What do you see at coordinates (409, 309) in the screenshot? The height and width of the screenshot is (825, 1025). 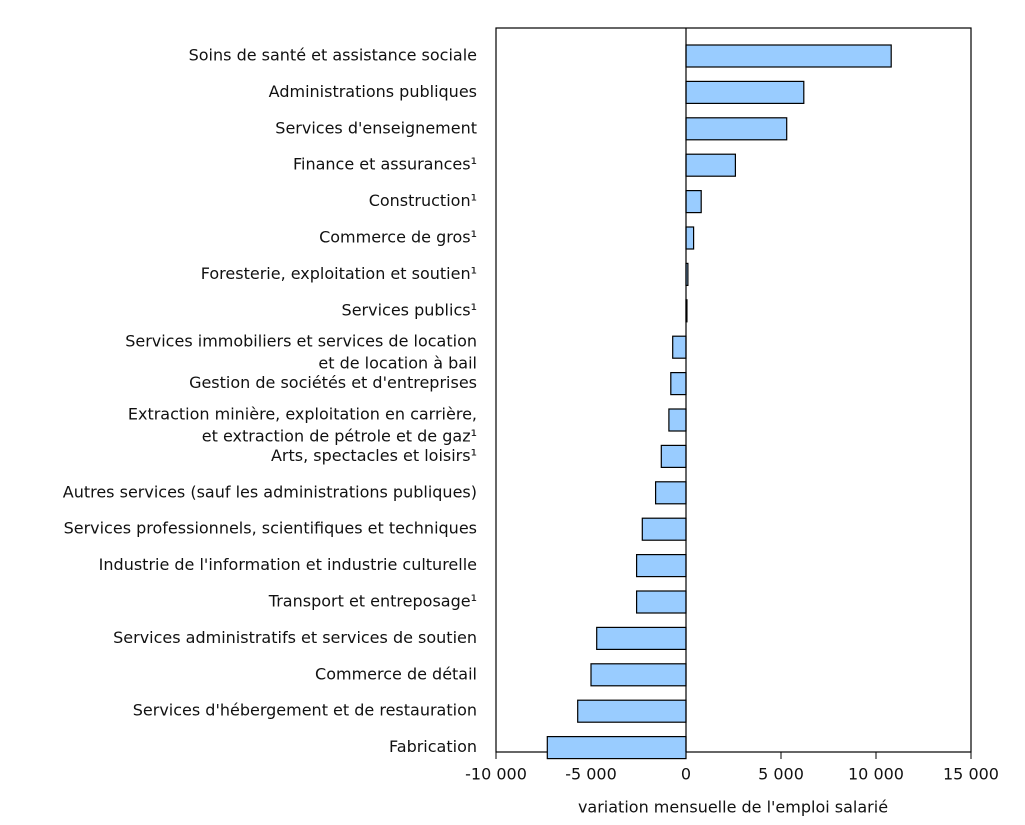 I see `y-tick-label: Services publics¹` at bounding box center [409, 309].